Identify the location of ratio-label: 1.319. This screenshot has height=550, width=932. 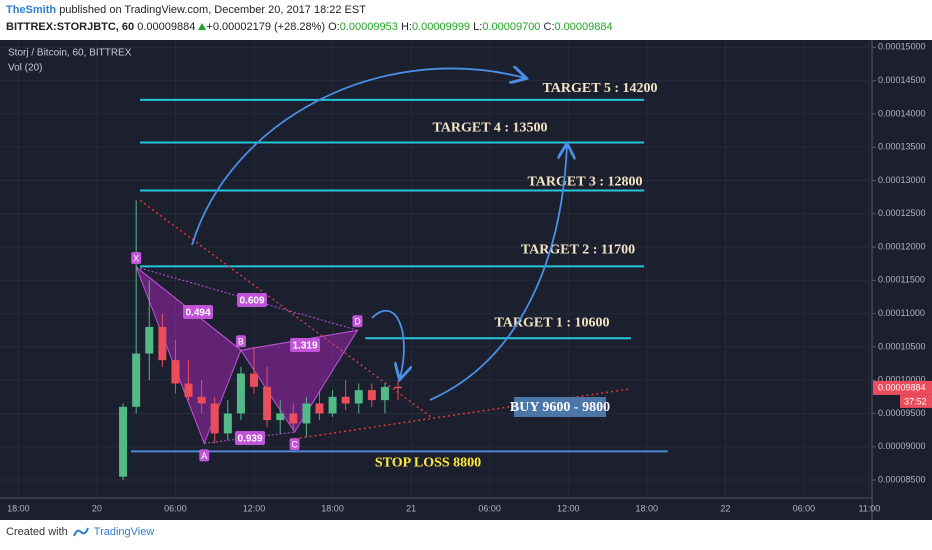
(304, 346).